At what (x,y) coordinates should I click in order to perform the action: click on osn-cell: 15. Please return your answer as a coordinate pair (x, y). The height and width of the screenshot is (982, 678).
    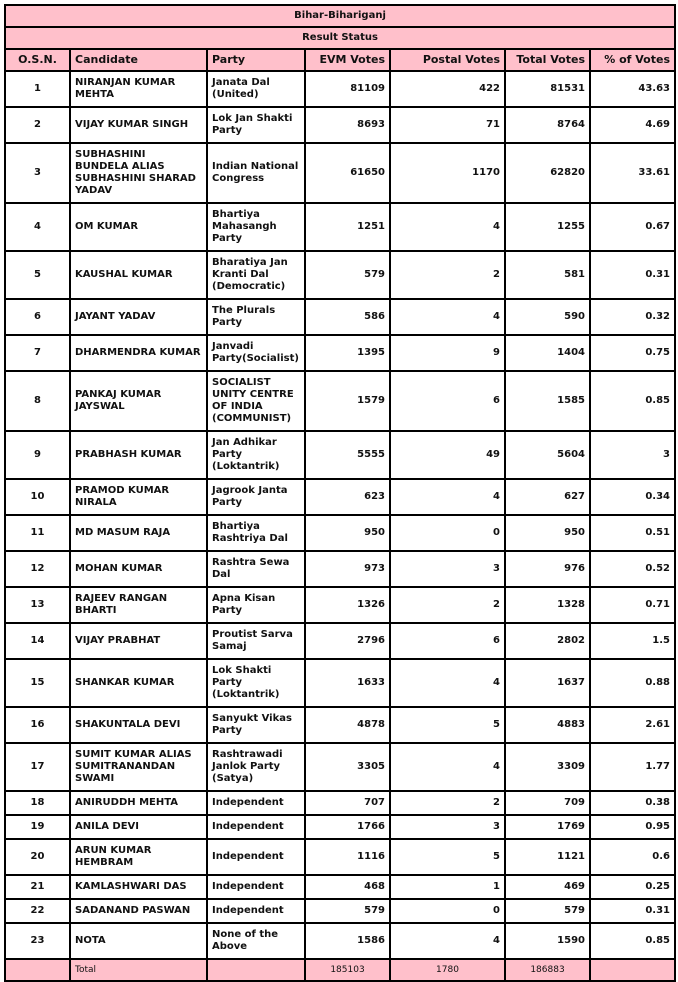
    Looking at the image, I should click on (37, 683).